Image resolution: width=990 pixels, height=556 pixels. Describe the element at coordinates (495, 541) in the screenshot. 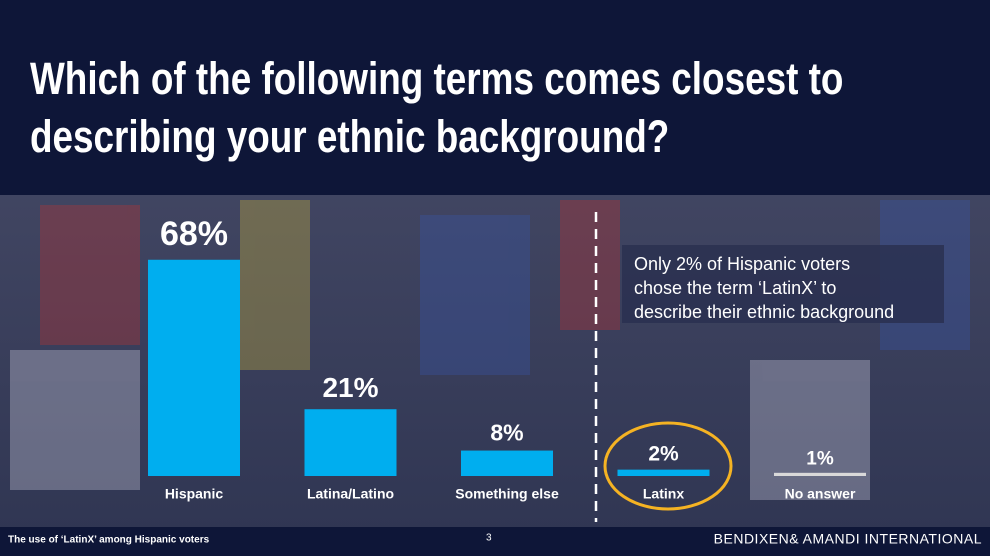

I see `footer-band` at that location.